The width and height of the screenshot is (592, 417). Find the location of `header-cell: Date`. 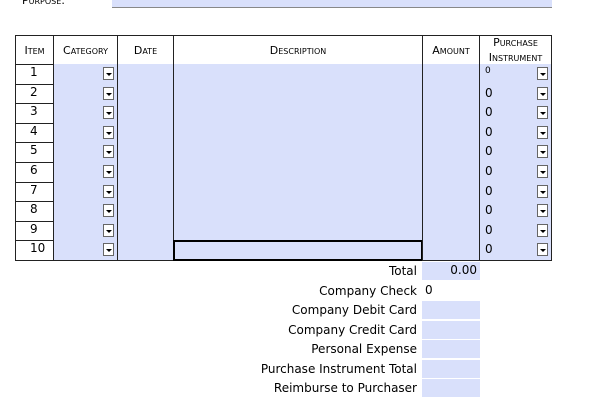

header-cell: Date is located at coordinates (145, 50).